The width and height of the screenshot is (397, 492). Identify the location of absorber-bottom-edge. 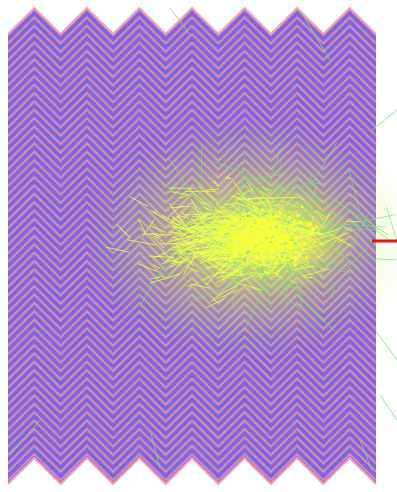
(192, 471).